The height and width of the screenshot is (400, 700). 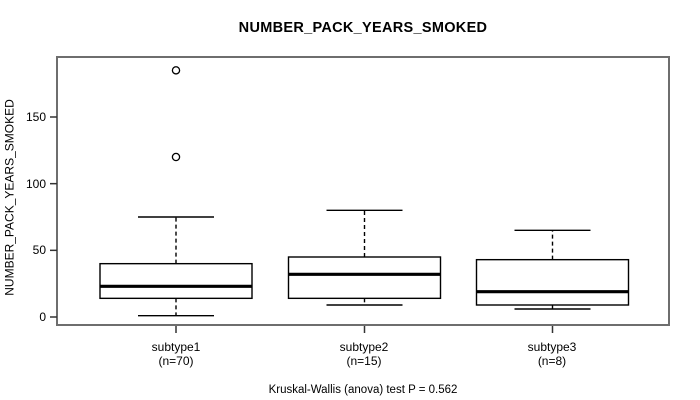 What do you see at coordinates (42, 317) in the screenshot?
I see `y-tick-label-0: 0` at bounding box center [42, 317].